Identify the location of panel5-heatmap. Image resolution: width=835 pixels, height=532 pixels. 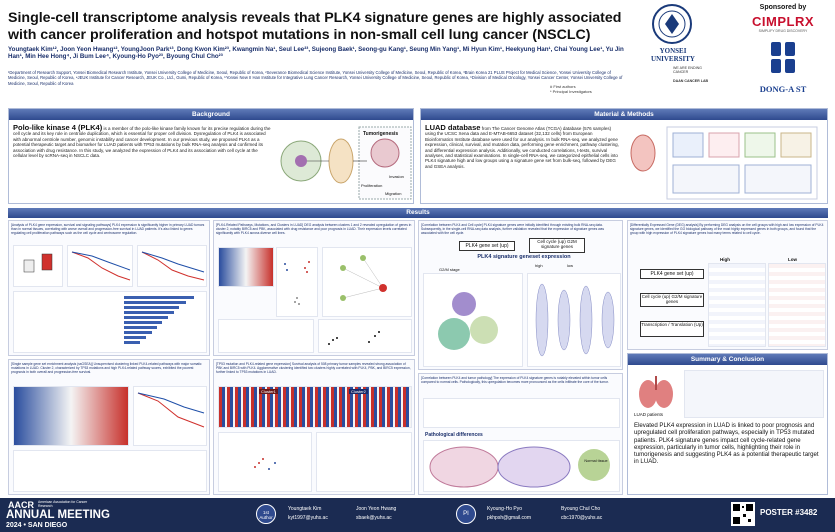
(71, 416).